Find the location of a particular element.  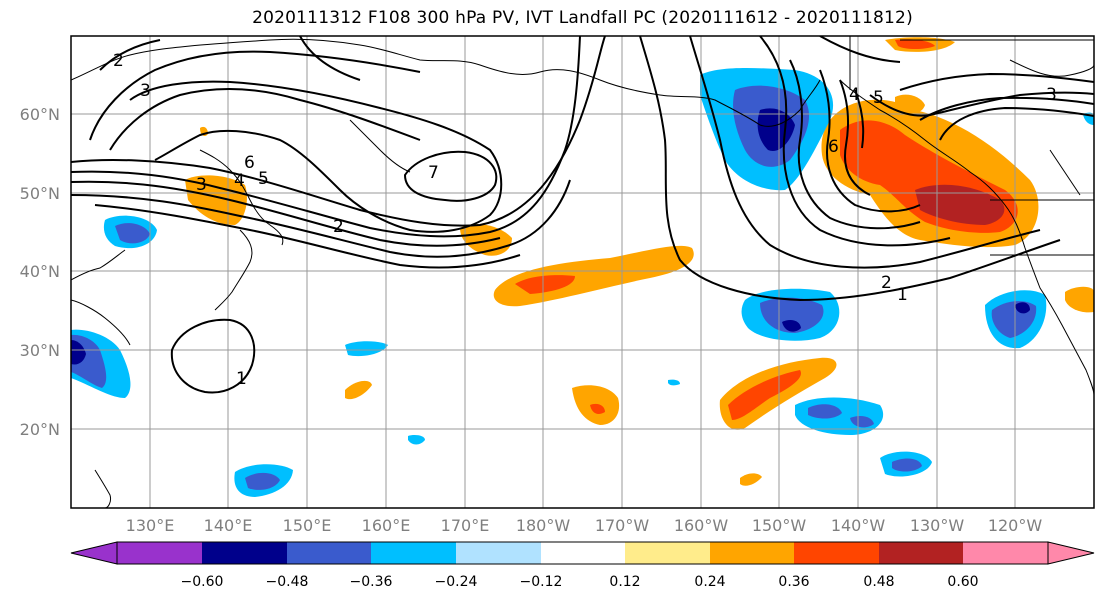

lat-label: 30°N is located at coordinates (40, 350).